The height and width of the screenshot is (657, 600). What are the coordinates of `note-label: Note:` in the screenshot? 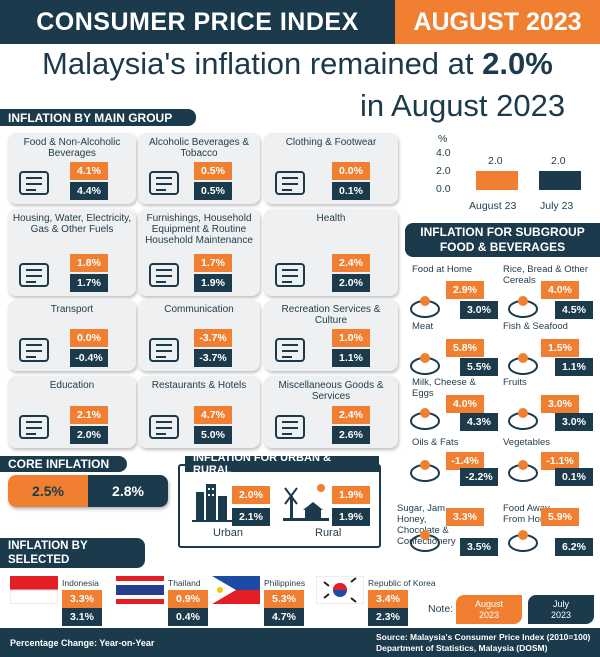 It's located at (441, 609).